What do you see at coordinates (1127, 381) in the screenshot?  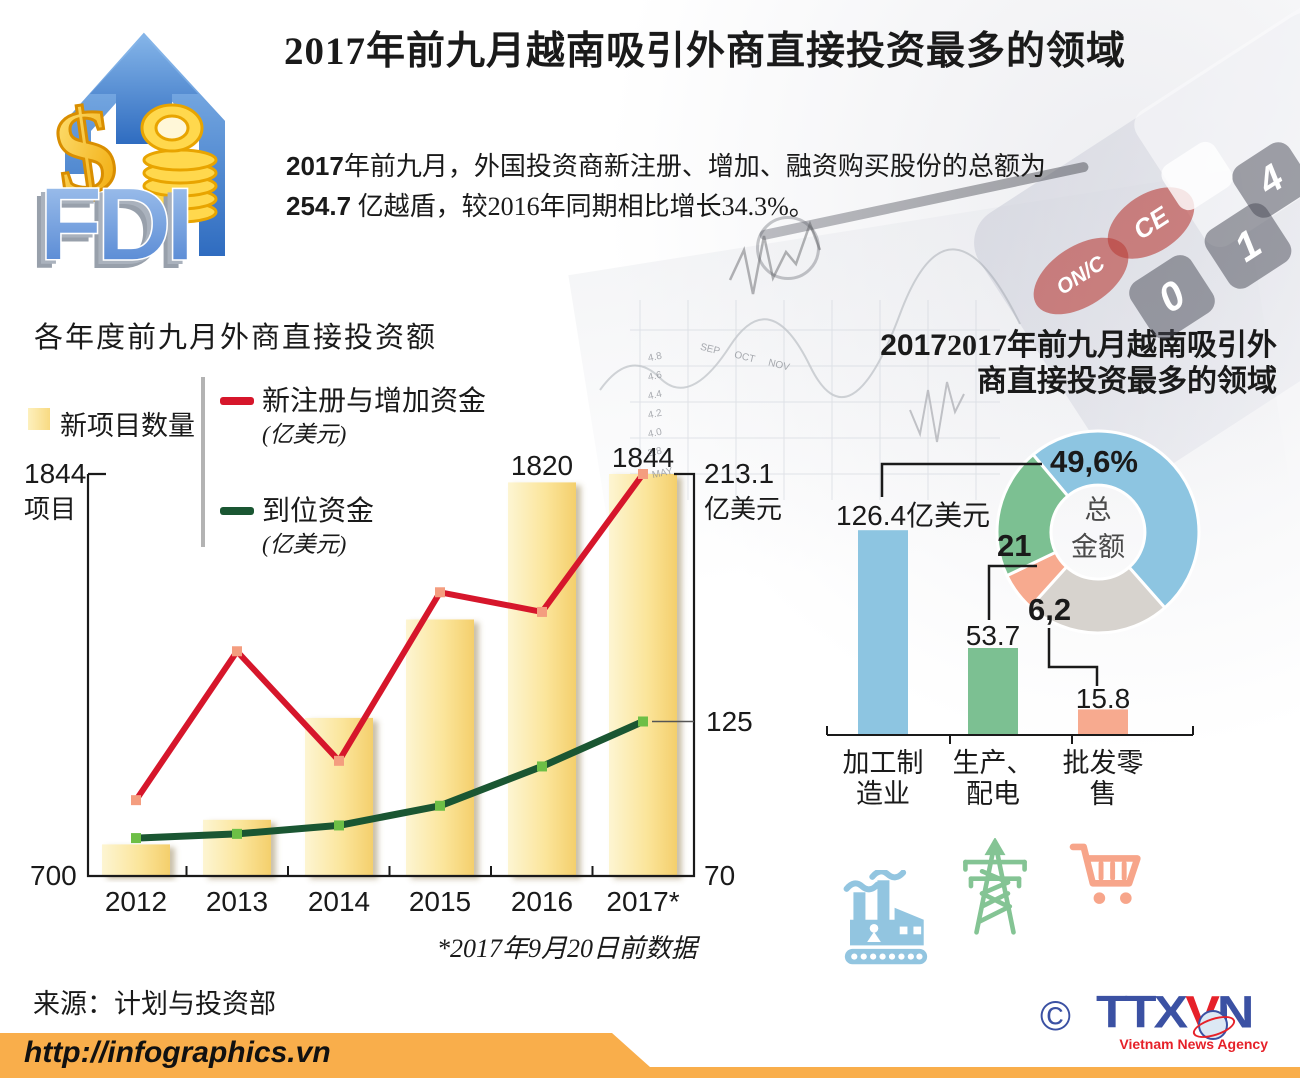 I see `right-chart-title-line2: 商直接投资最多的领域` at bounding box center [1127, 381].